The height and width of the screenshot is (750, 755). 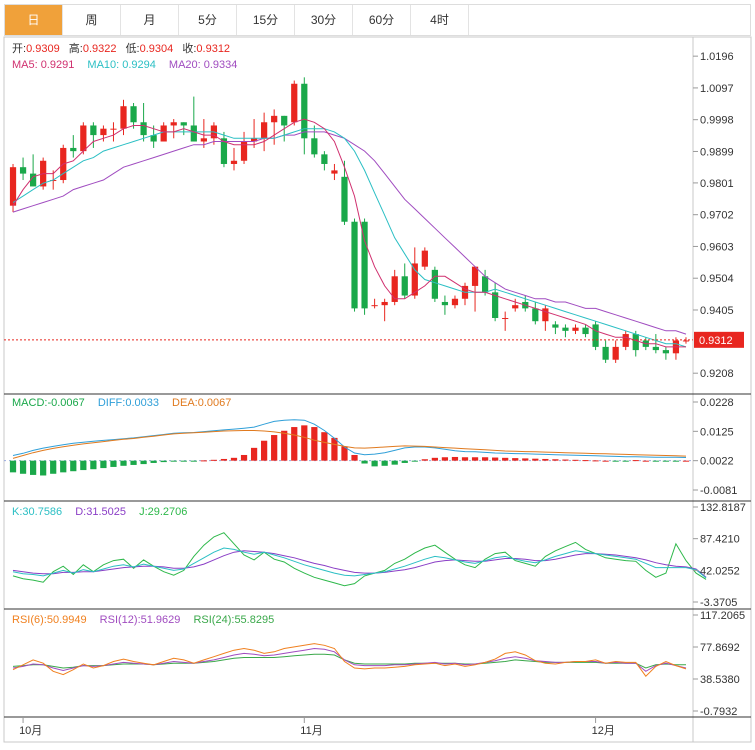 What do you see at coordinates (720, 540) in the screenshot?
I see `kdj-tick-label: 87.4210` at bounding box center [720, 540].